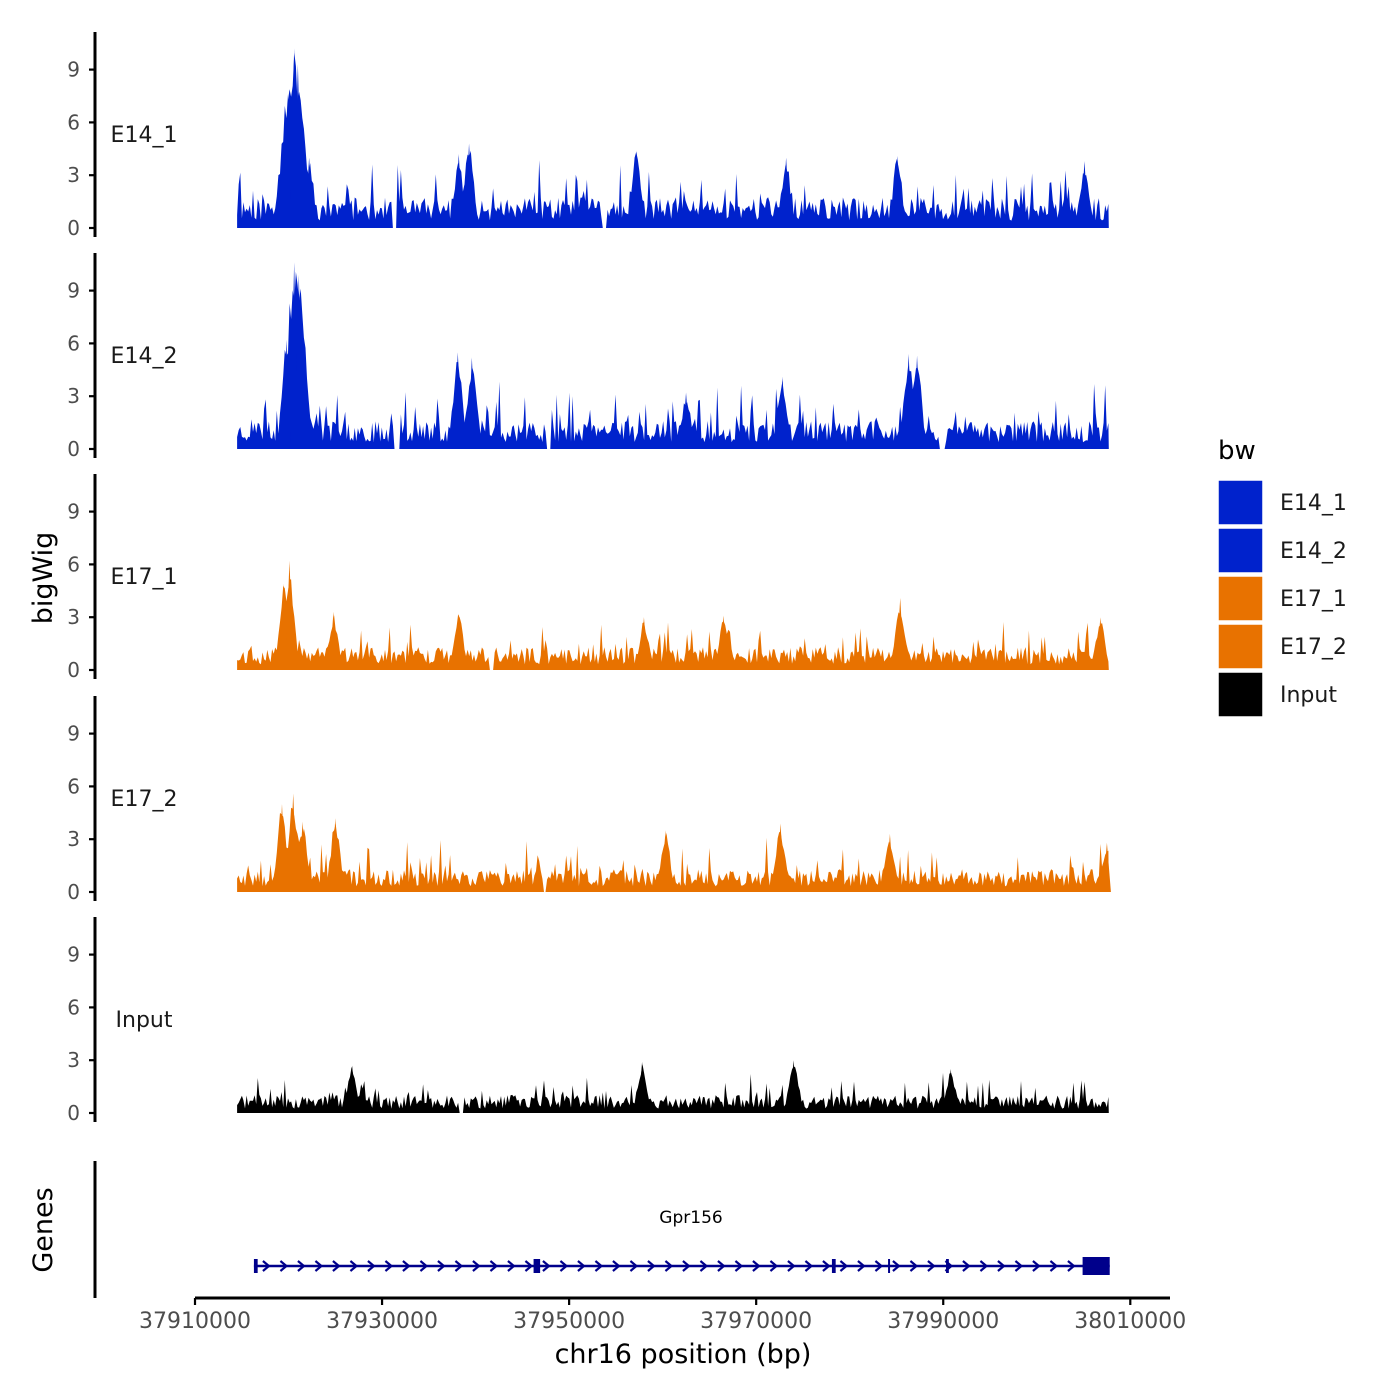  What do you see at coordinates (43, 1229) in the screenshot?
I see `genes-axis-title: Genes` at bounding box center [43, 1229].